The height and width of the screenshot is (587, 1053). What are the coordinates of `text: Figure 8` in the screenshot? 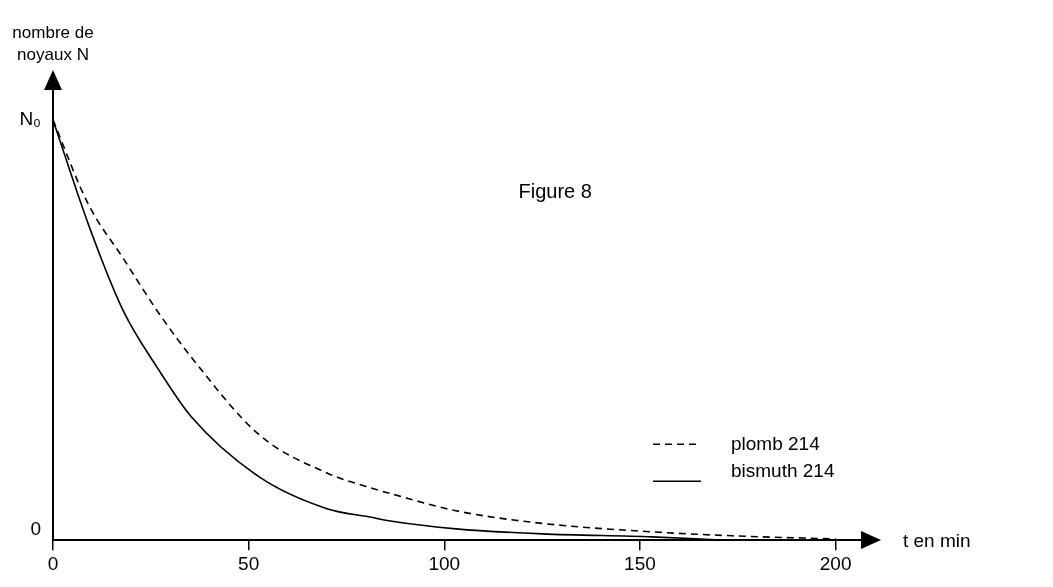 It's located at (555, 191).